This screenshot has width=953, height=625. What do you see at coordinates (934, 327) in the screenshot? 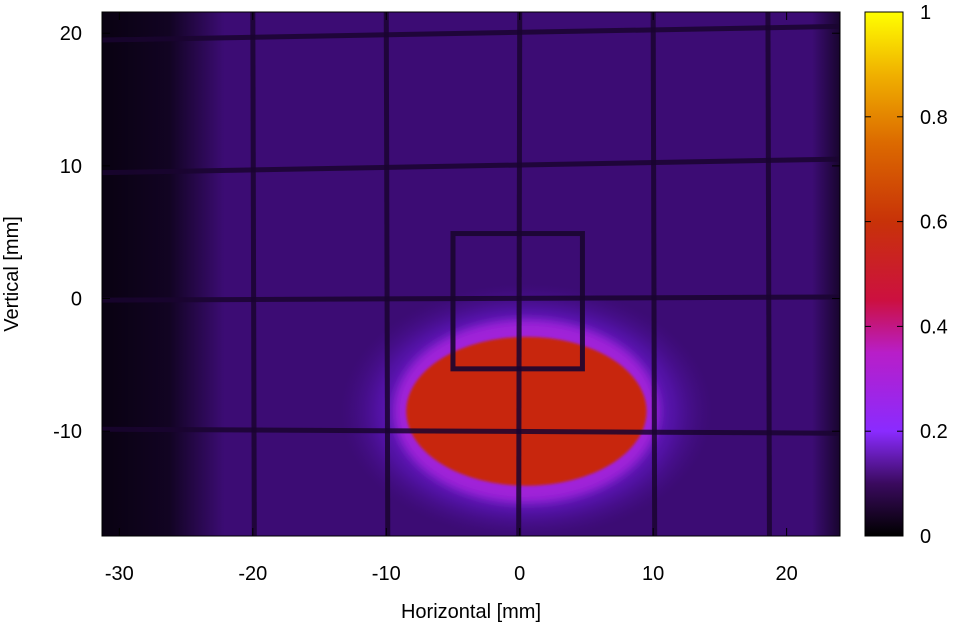
I see `colorbar-tick-label: 0.4` at bounding box center [934, 327].